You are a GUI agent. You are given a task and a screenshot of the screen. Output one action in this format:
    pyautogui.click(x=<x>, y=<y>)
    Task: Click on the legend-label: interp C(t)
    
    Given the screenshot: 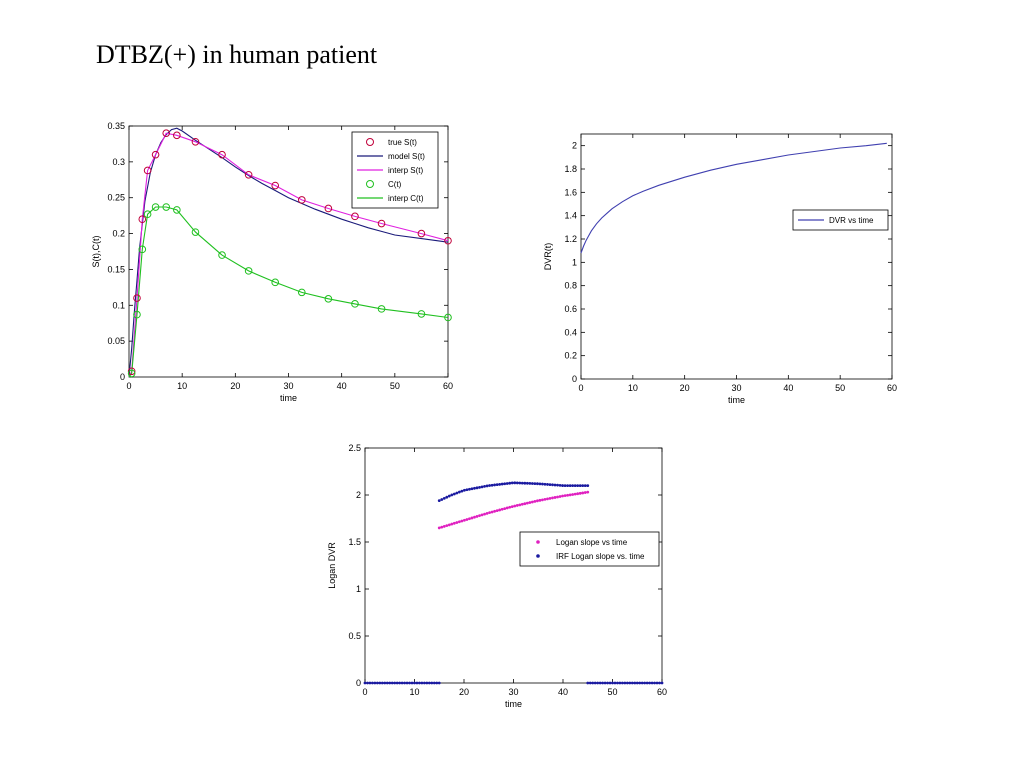 What is the action you would take?
    pyautogui.click(x=406, y=198)
    